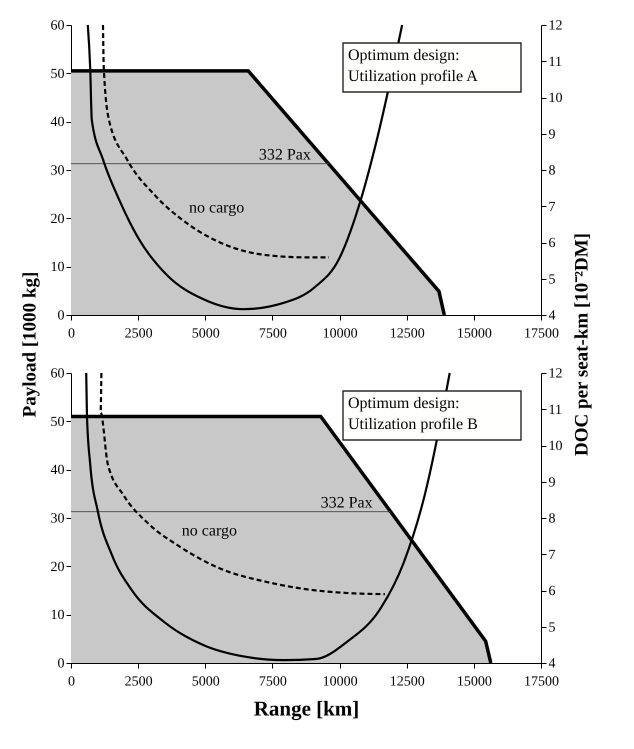  Describe the element at coordinates (30, 345) in the screenshot. I see `y-axis-title: Payload [1000 kg]` at that location.